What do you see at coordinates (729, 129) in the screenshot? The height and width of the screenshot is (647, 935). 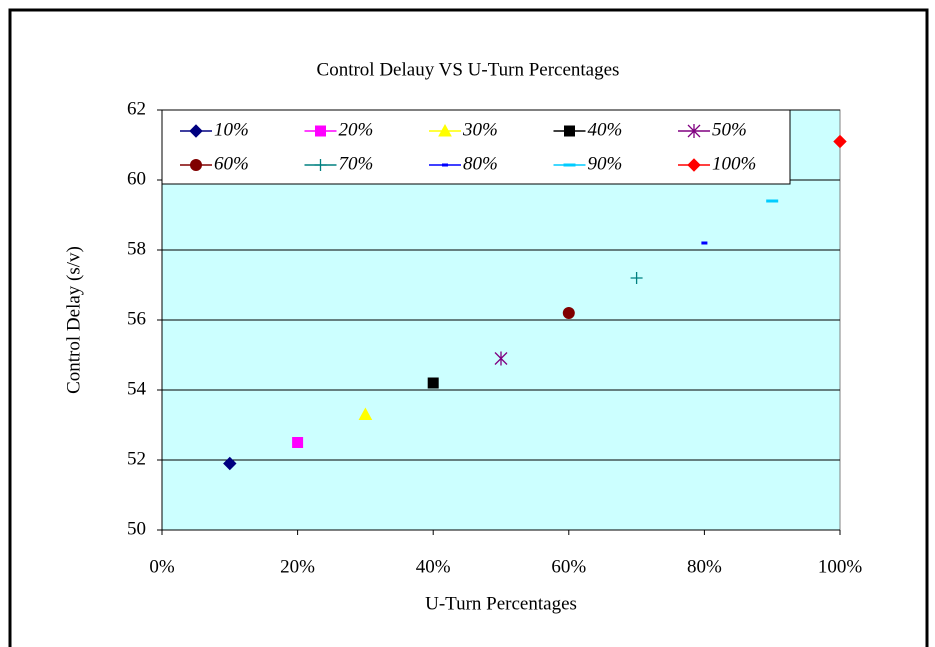 I see `legend-label: 50%` at bounding box center [729, 129].